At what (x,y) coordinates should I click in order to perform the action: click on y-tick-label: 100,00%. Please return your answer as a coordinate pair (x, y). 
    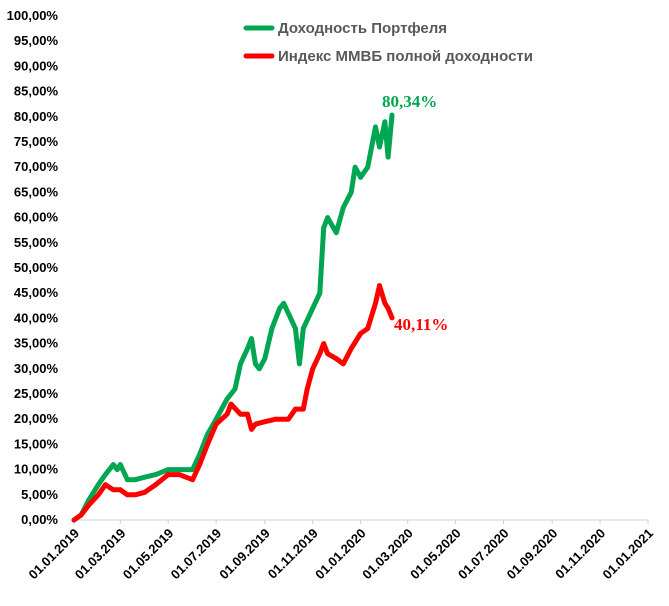
    Looking at the image, I should click on (33, 15).